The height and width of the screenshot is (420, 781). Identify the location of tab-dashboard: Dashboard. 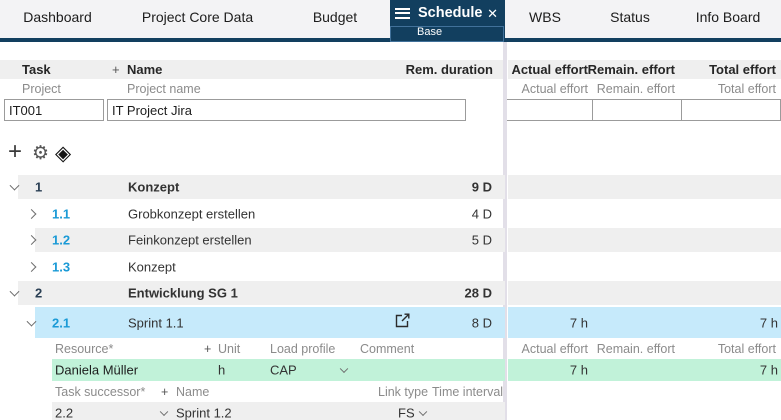
(57, 19).